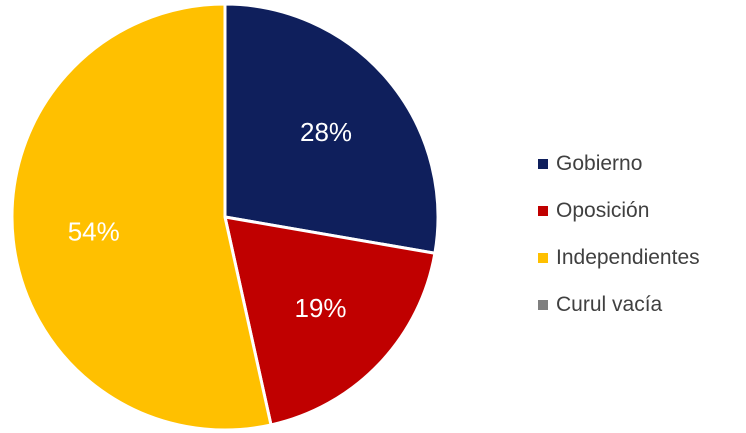 This screenshot has width=746, height=433. Describe the element at coordinates (543, 304) in the screenshot. I see `legend-swatch-curul-vacia` at that location.